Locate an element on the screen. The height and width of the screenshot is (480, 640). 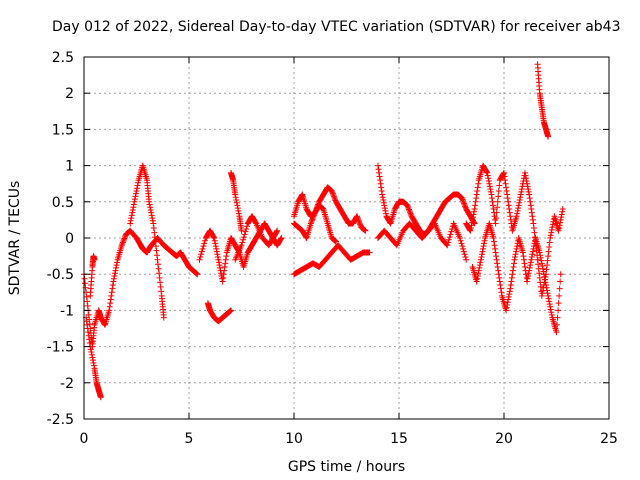
x-tick-label: 20 is located at coordinates (504, 439).